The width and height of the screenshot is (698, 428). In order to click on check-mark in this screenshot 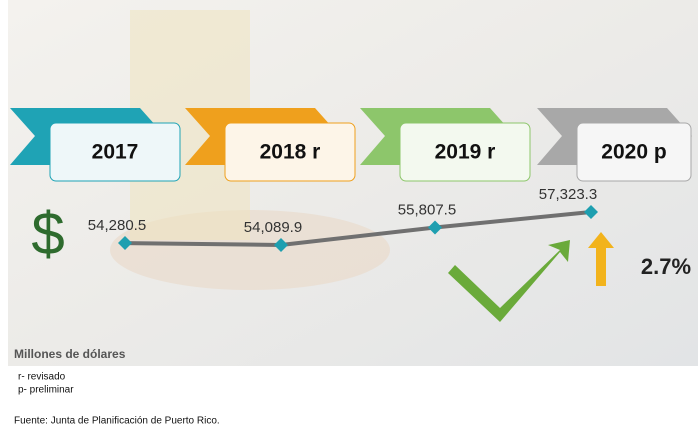, I will do `click(509, 281)`.